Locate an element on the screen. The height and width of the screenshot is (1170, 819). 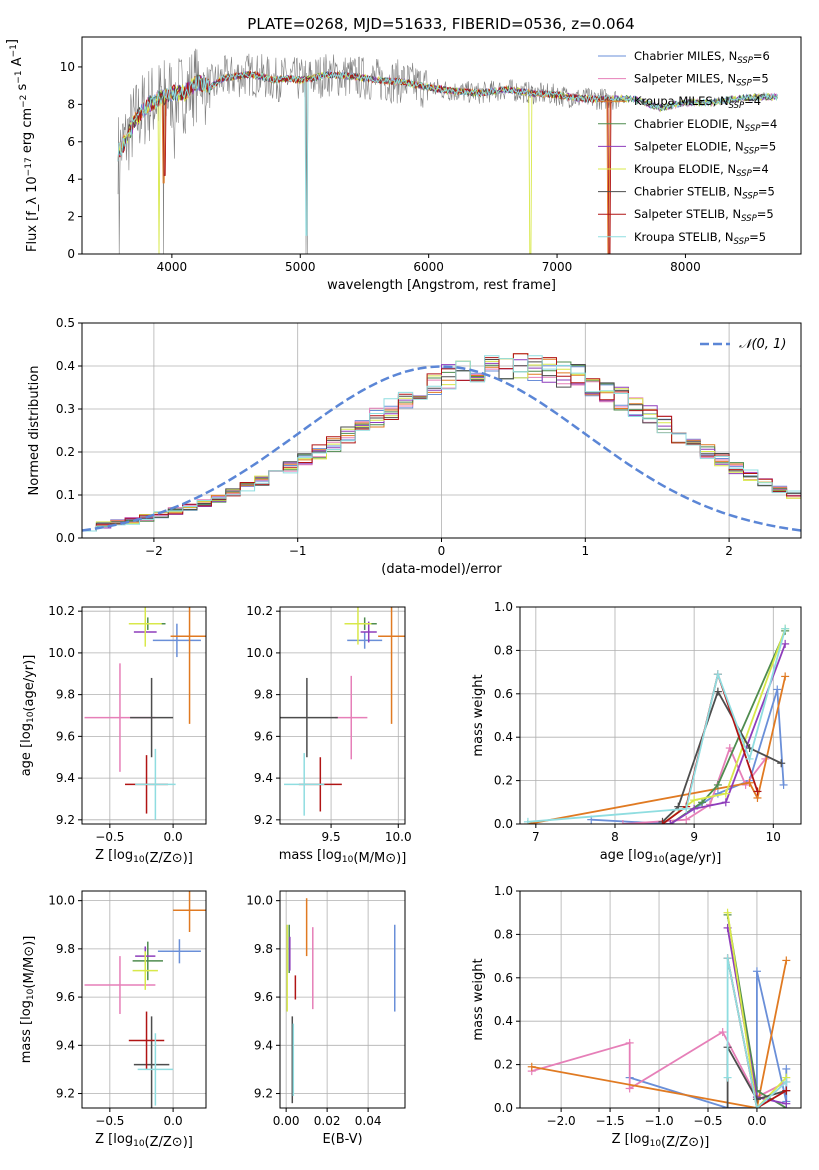
weight-line-kroupa-elodie is located at coordinates (756, 1010).